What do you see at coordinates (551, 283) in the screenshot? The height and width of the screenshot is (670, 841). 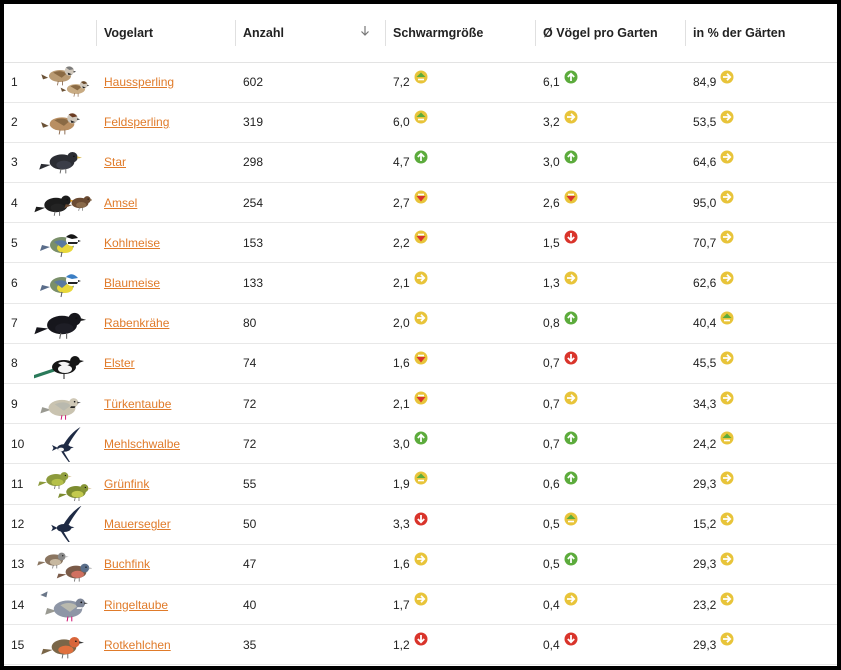 I see `avg-per-garden-value: 1,3` at bounding box center [551, 283].